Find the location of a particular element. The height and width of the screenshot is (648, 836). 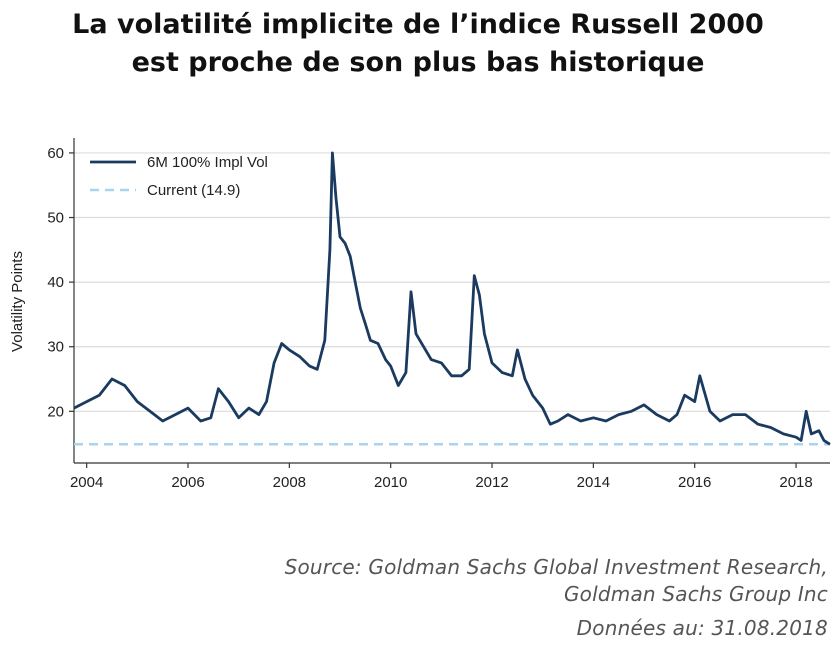

x-ticks: 2004 2006 2008 2010 2012 2014 2016 2018 is located at coordinates (441, 477).